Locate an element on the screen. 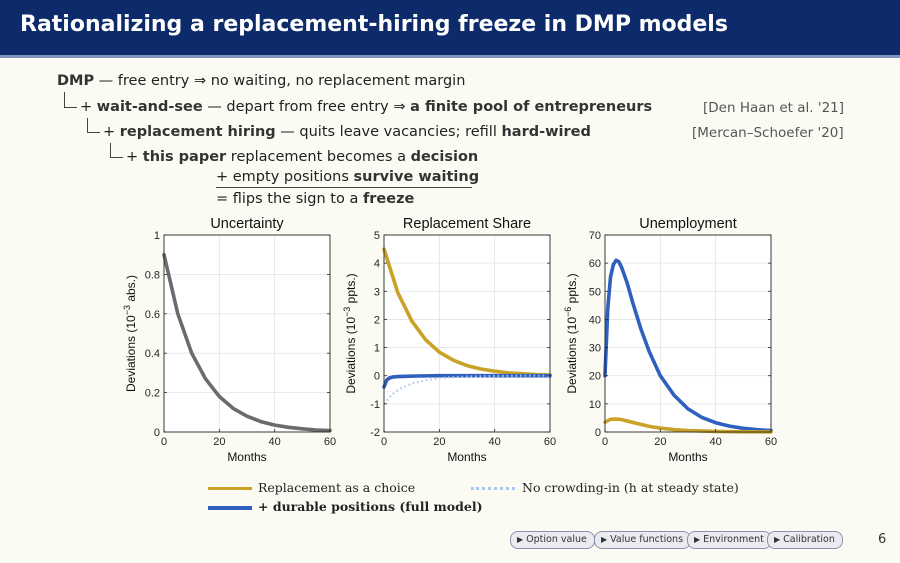  nav-calibration-button: ▶ Calibration is located at coordinates (805, 540).